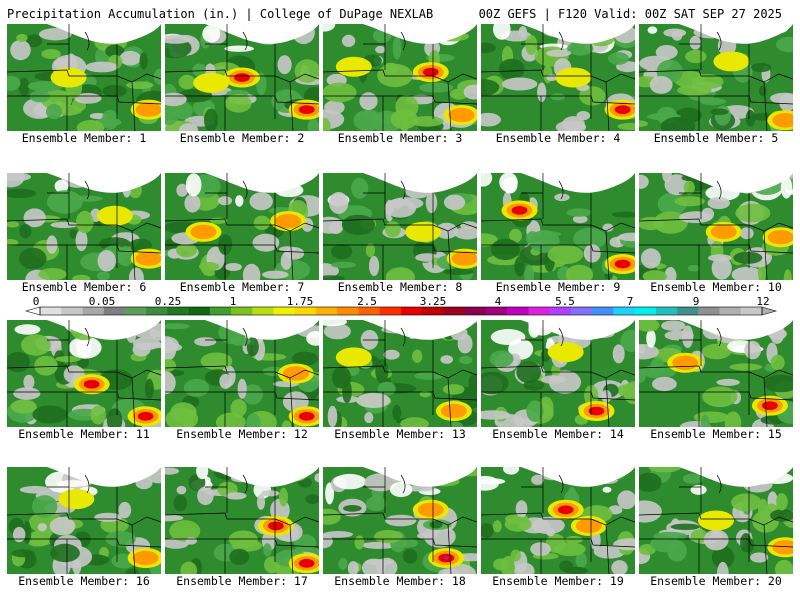 This screenshot has width=800, height=600. I want to click on ensemble-member-label: Ensemble Member: 19, so click(558, 581).